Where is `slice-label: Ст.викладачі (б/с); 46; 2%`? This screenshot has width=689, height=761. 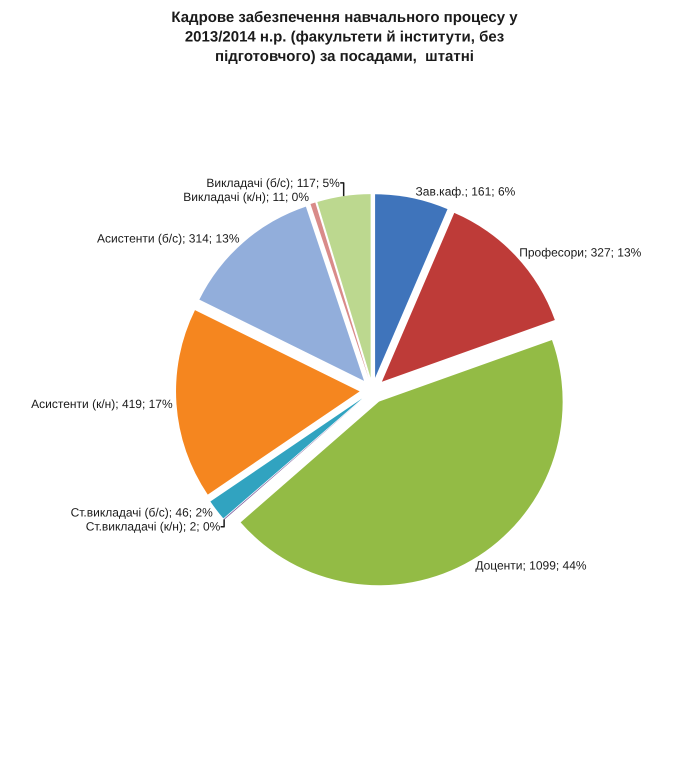
slice-label: Ст.викладачі (б/с); 46; 2% is located at coordinates (142, 513).